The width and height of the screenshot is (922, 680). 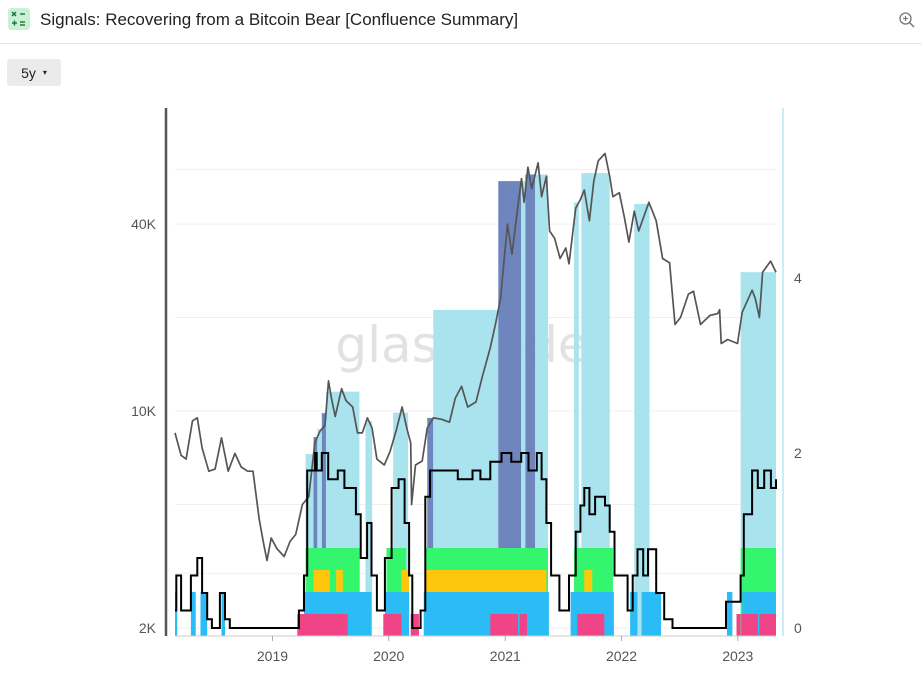 What do you see at coordinates (272, 656) in the screenshot?
I see `x-tick-label: 2019` at bounding box center [272, 656].